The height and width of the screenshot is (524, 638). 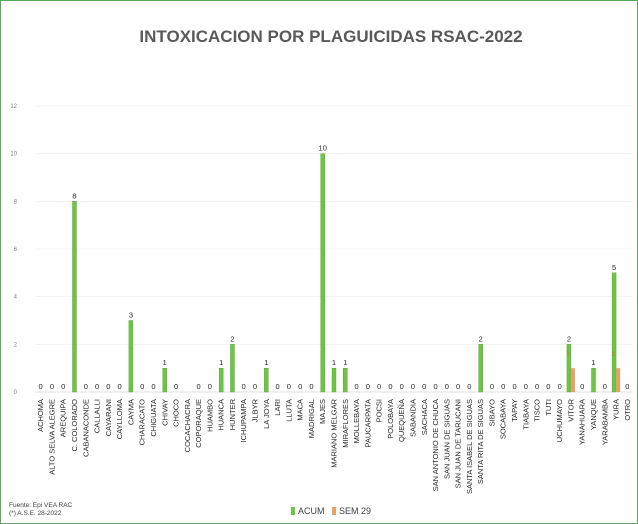 What do you see at coordinates (458, 443) in the screenshot?
I see `x-tick-label: SAN JUAN DE TARUCANI` at bounding box center [458, 443].